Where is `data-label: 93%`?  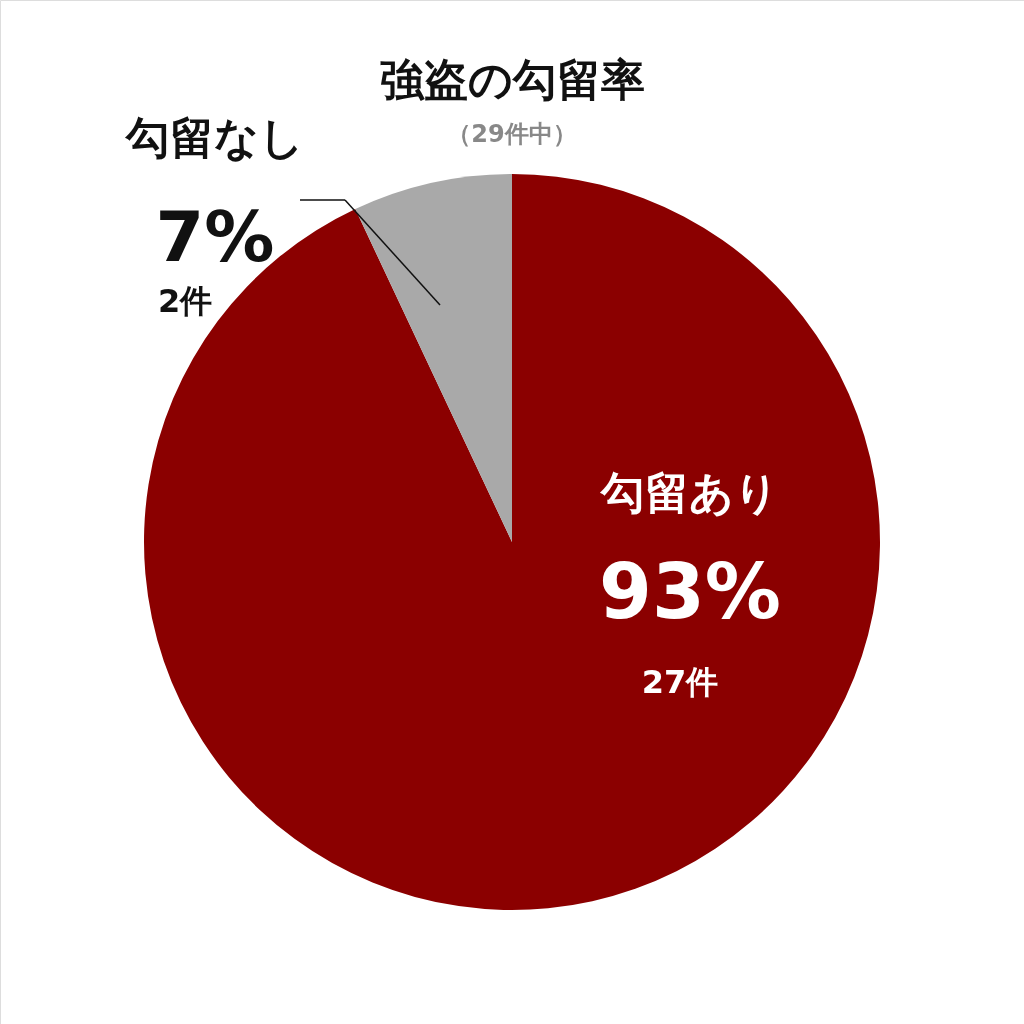 data-label: 93% is located at coordinates (690, 591).